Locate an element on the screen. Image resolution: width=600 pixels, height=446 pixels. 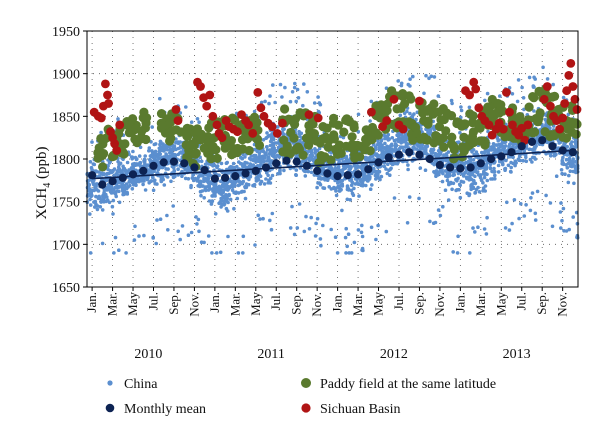
x-tick-label: Sep. is located at coordinates (418, 303).